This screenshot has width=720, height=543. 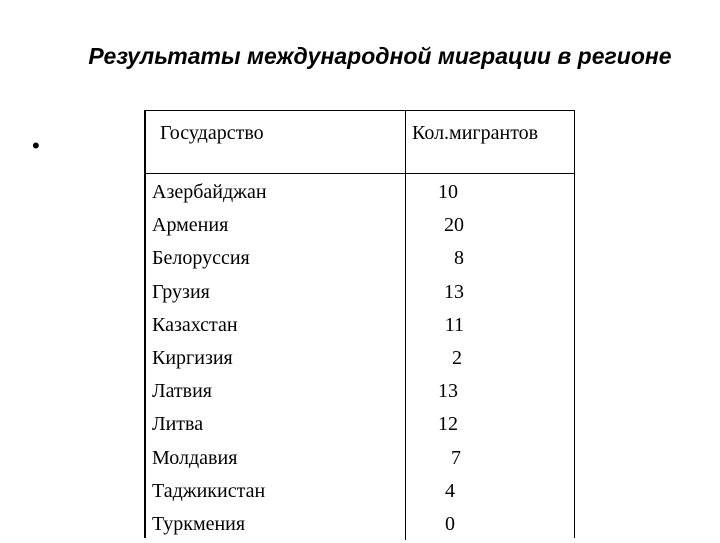 I want to click on count-cell: 12, so click(x=448, y=424).